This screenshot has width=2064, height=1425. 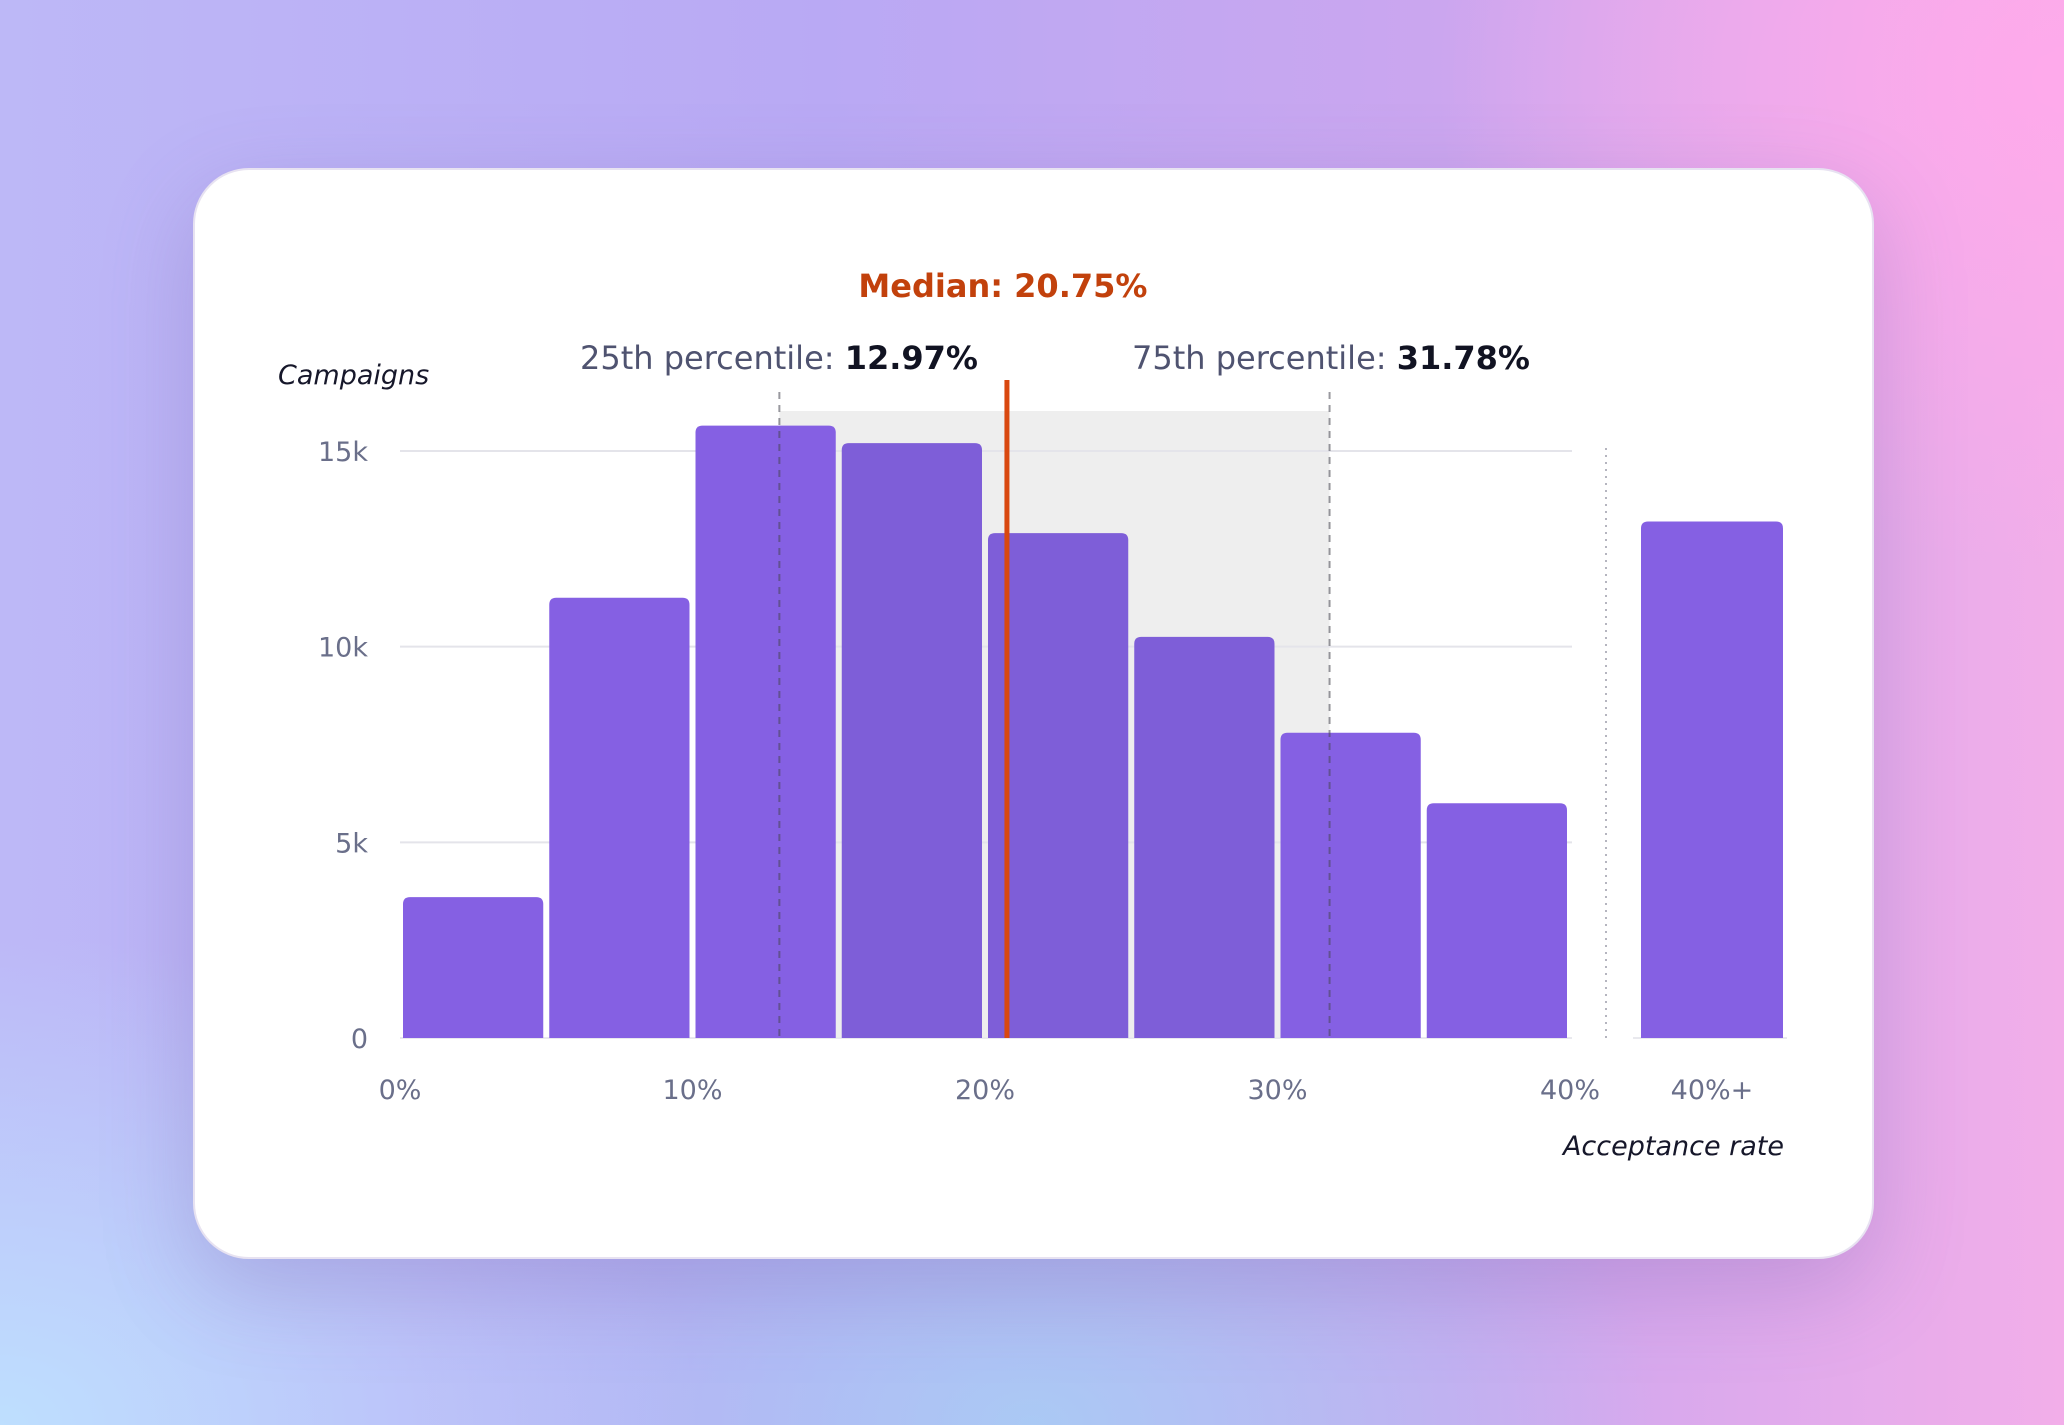 What do you see at coordinates (1277, 1090) in the screenshot?
I see `x-tick-label: 30%` at bounding box center [1277, 1090].